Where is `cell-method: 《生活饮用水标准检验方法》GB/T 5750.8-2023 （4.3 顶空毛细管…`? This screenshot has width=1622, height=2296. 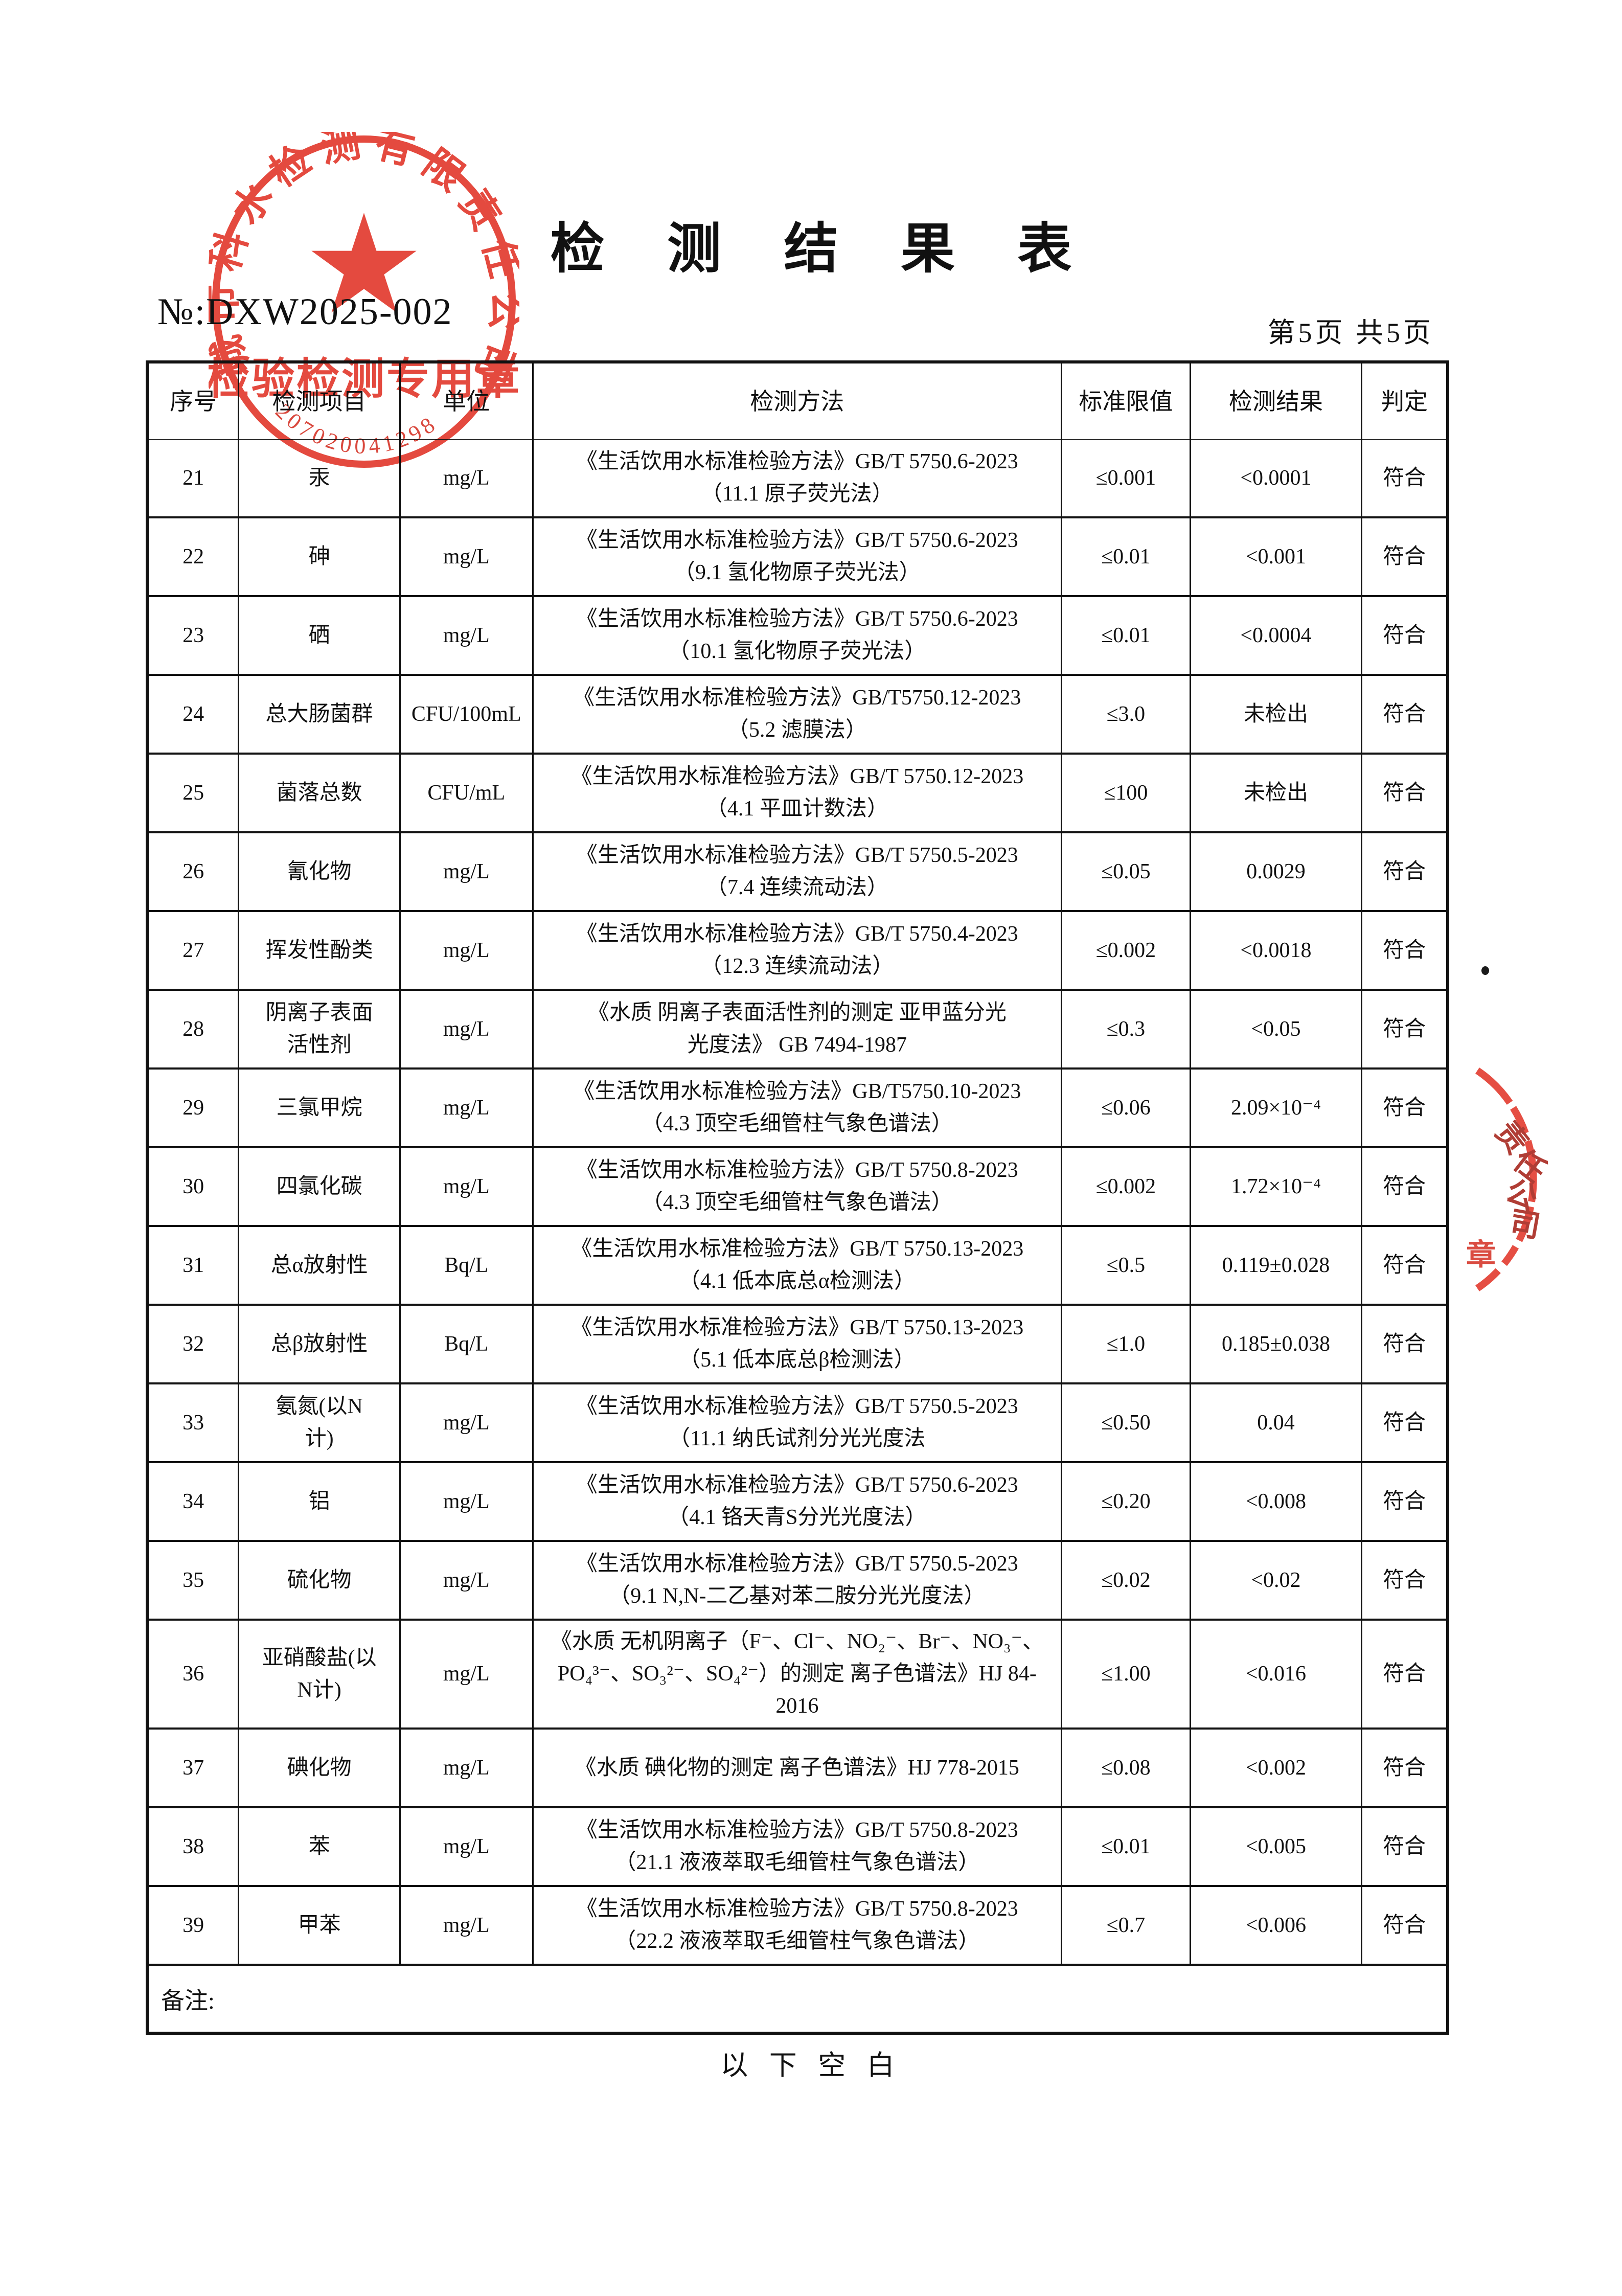
cell-method: 《生活饮用水标准检验方法》GB/T 5750.8-2023 （4.3 顶空毛细管… is located at coordinates (796, 1186).